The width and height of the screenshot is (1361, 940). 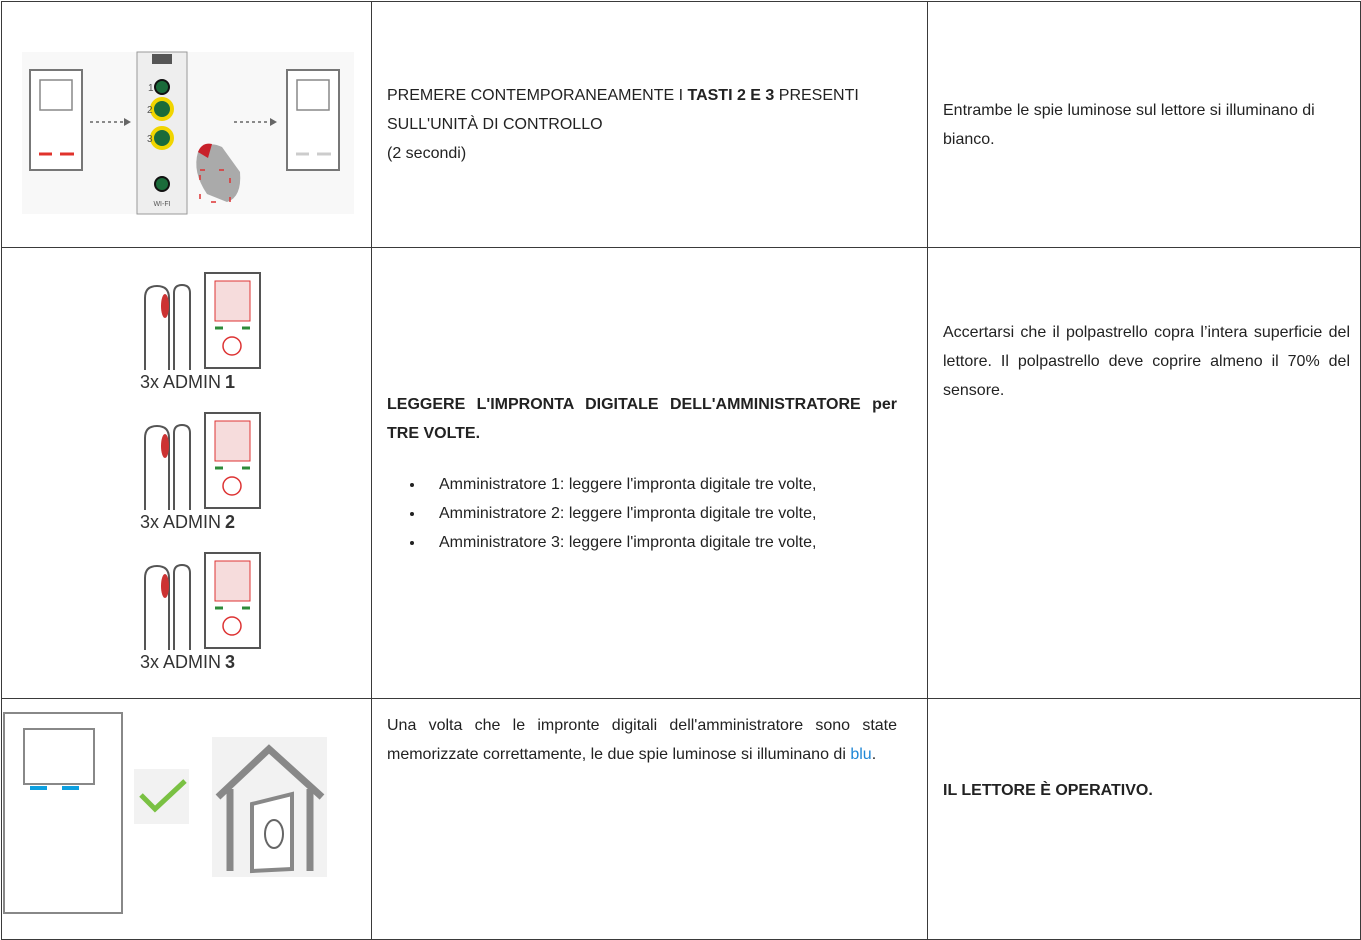 I want to click on label-number: 3, so click(x=230, y=662).